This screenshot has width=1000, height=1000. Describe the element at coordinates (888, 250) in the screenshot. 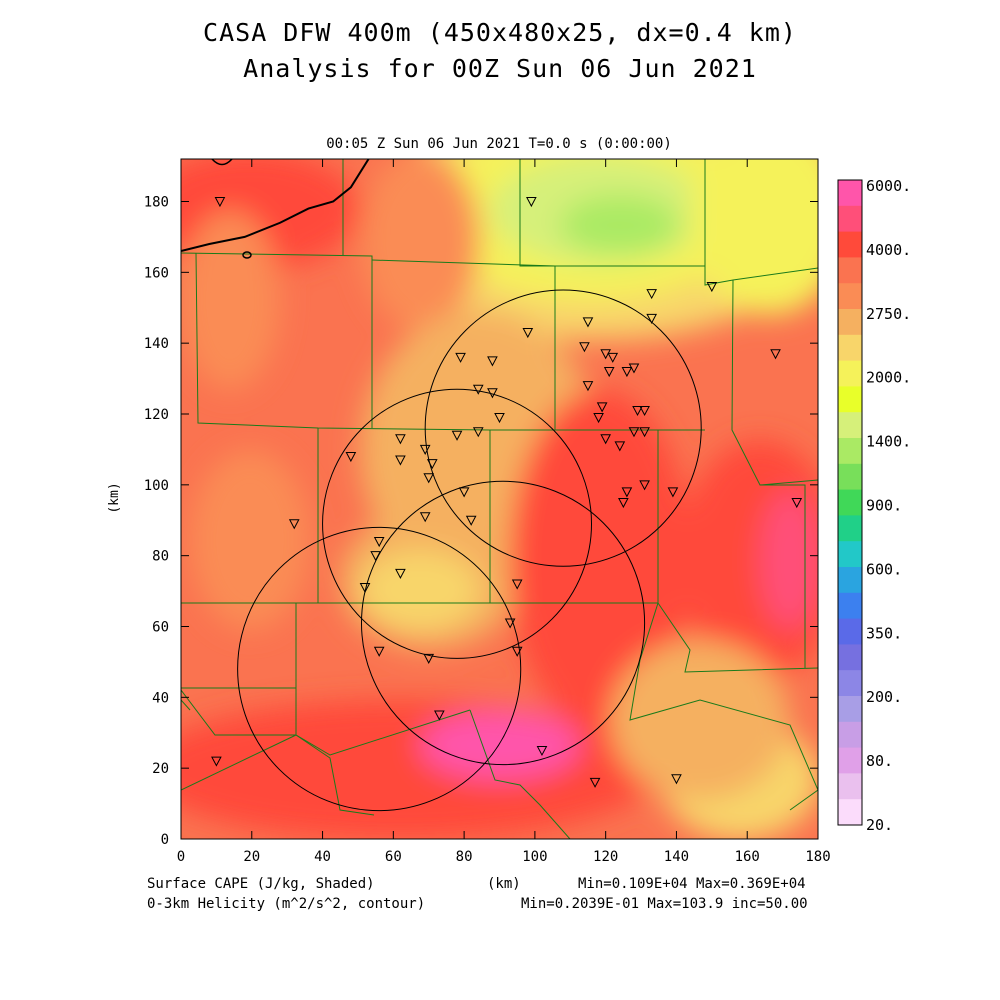

I see `colorbar-label: 4000.` at that location.